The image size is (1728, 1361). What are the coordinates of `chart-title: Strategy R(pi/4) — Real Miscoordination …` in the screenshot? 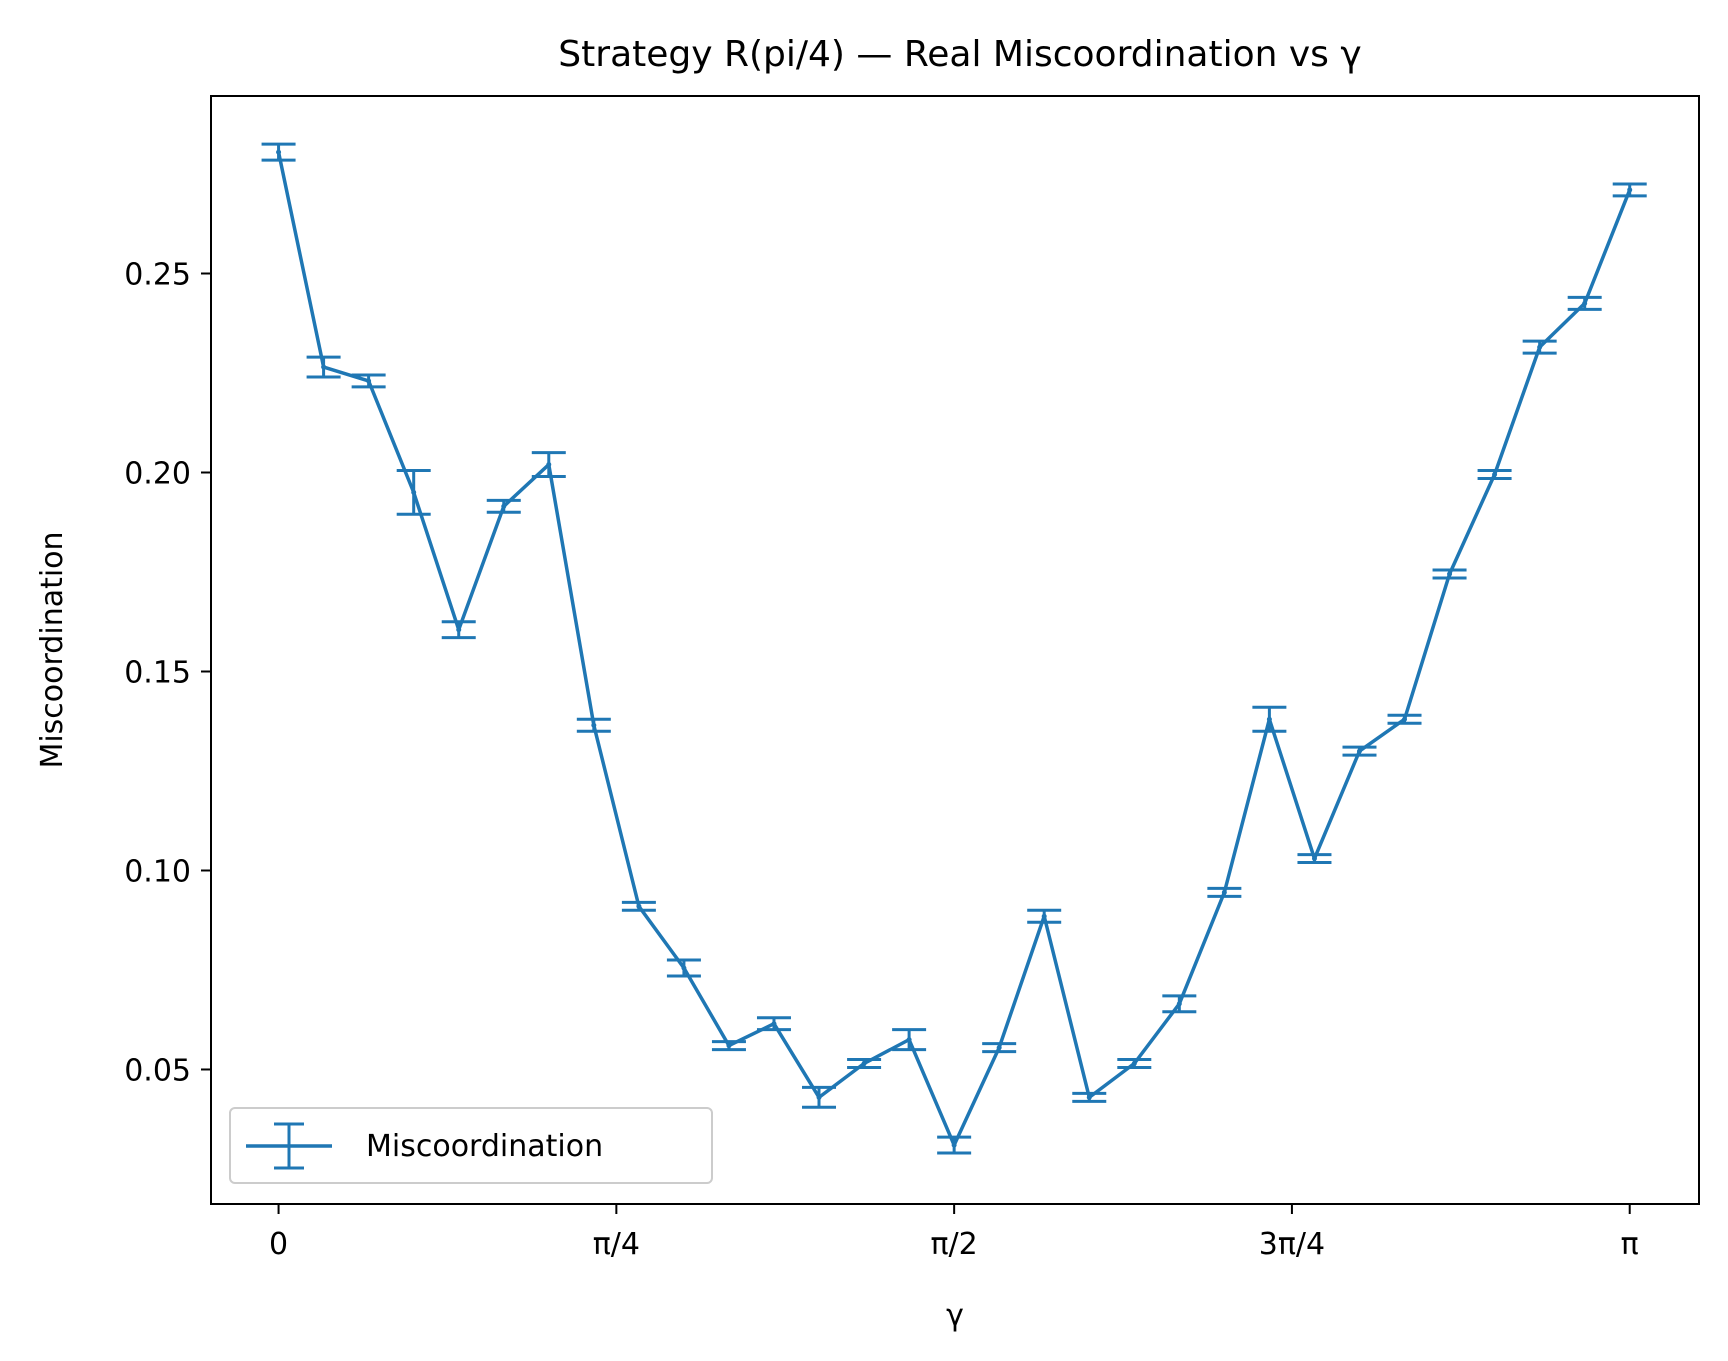 It's located at (959, 54).